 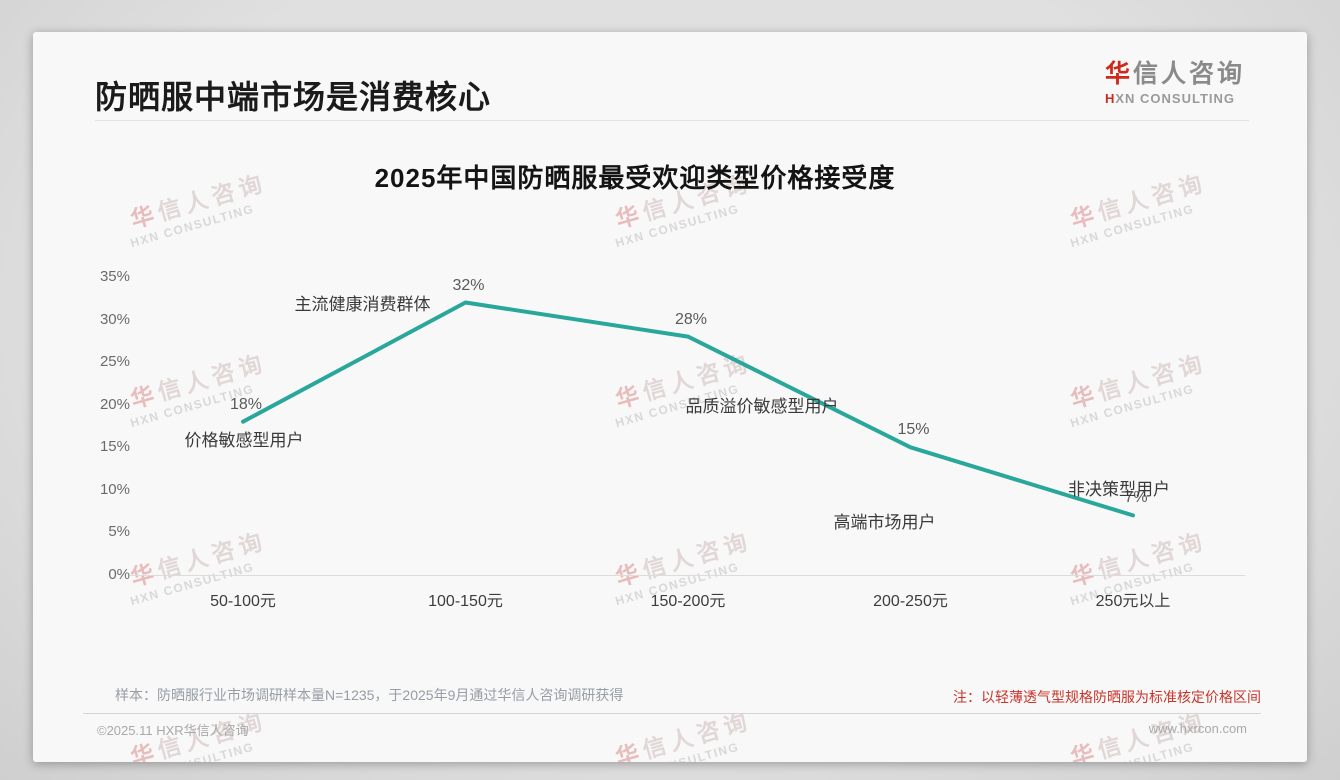 I want to click on series-annotation: 价格敏感型用户, so click(x=244, y=440).